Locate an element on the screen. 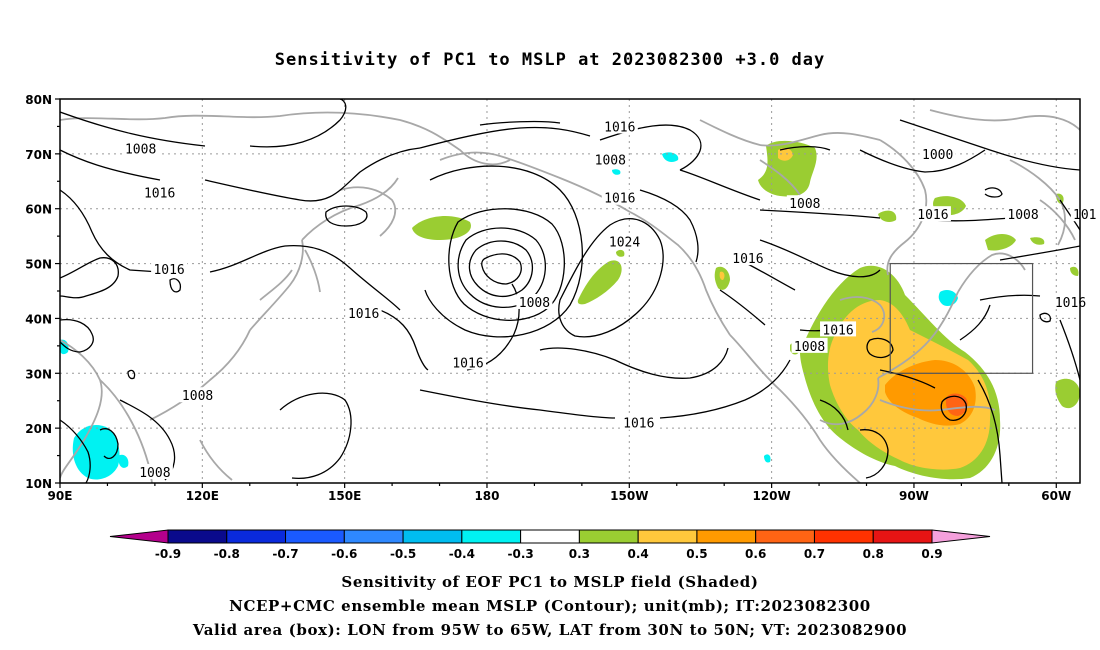 Image resolution: width=1100 pixels, height=650 pixels. lat-label: 50N is located at coordinates (38, 265).